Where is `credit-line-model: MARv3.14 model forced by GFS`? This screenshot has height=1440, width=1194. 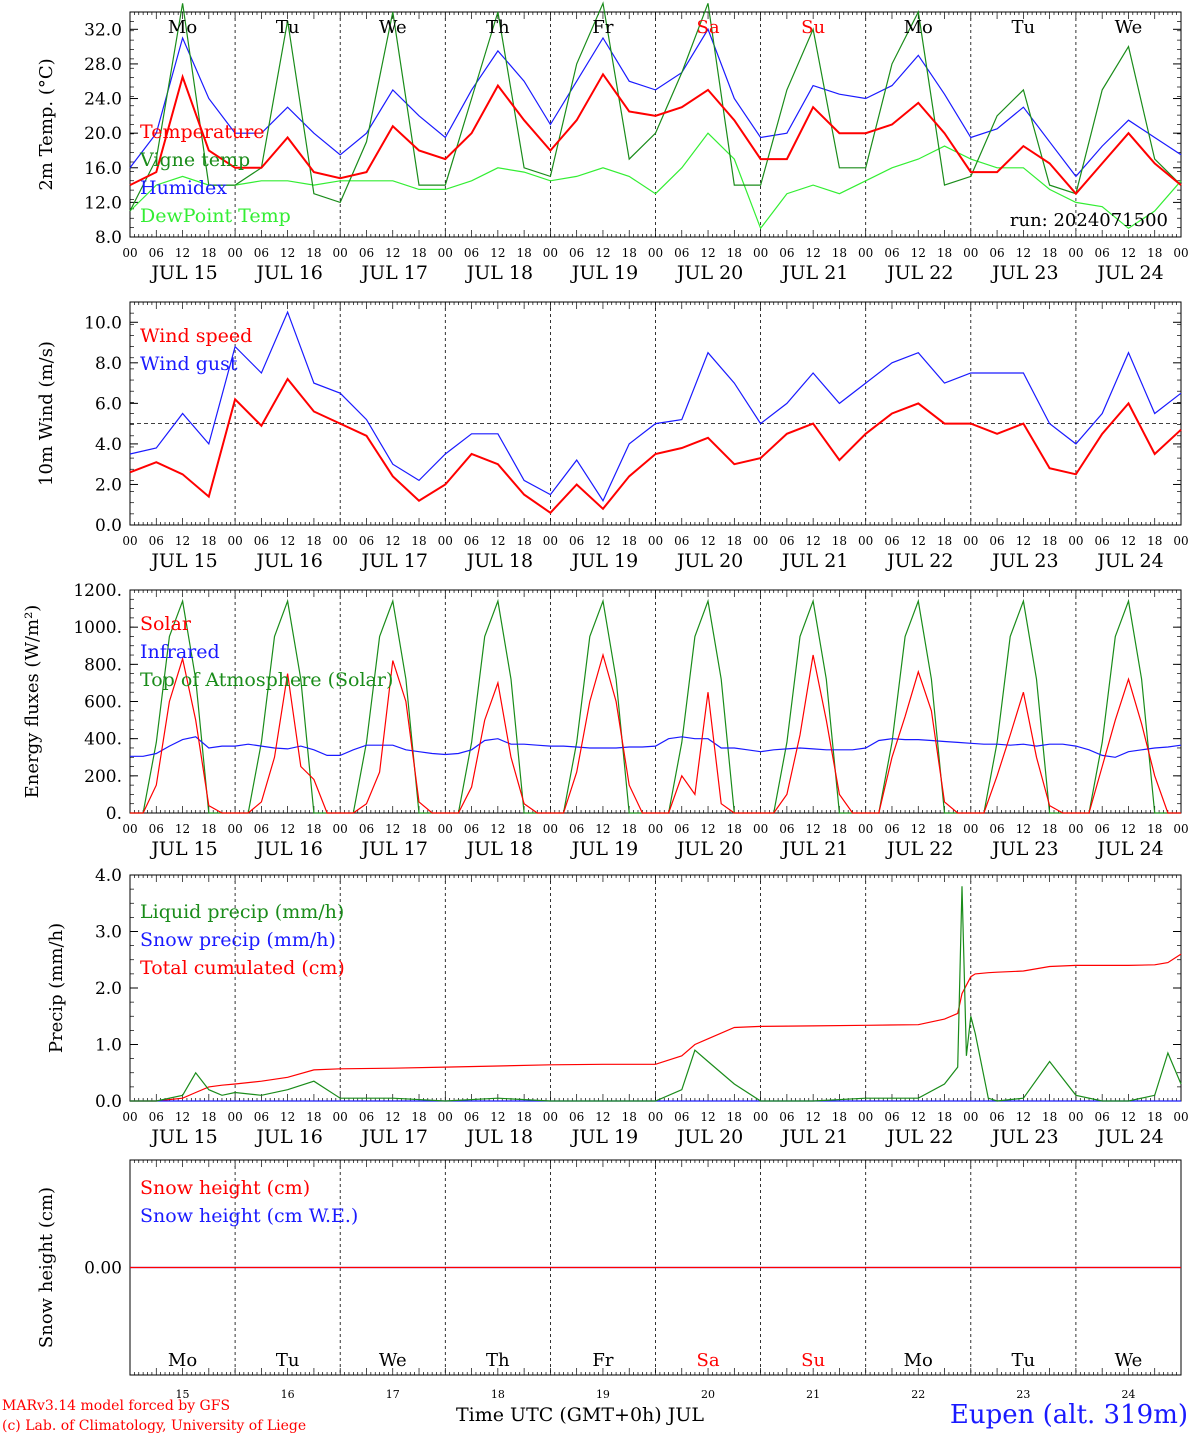
credit-line-model: MARv3.14 model forced by GFS is located at coordinates (116, 1406).